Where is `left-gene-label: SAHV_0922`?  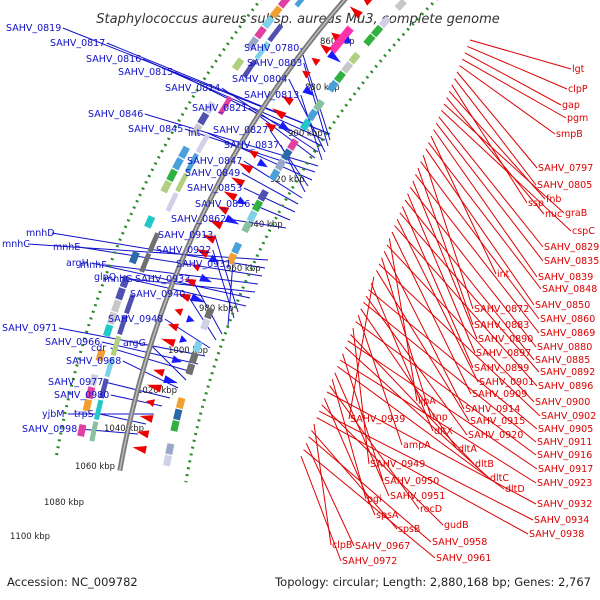
left-gene-label: SAHV_0922 is located at coordinates (183, 250).